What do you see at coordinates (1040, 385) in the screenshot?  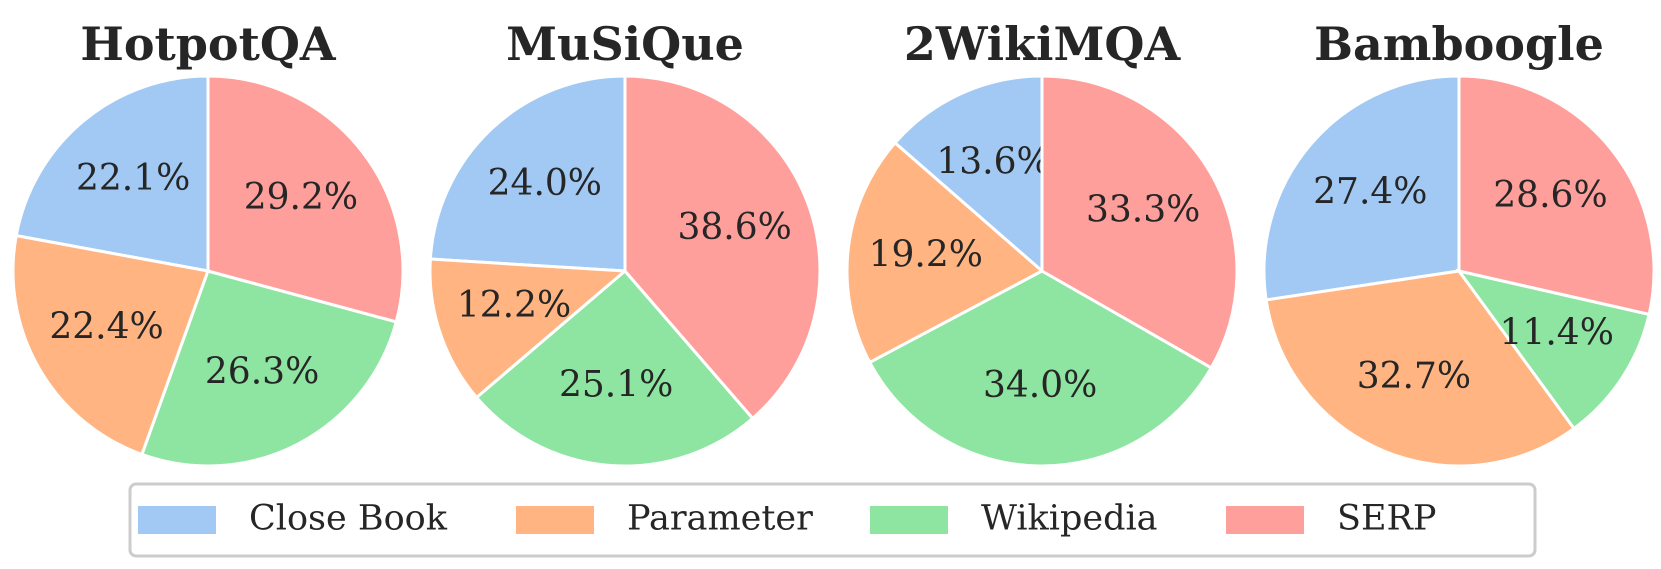 I see `slice-label-2wikimqa-wikipedia: 34.0%` at bounding box center [1040, 385].